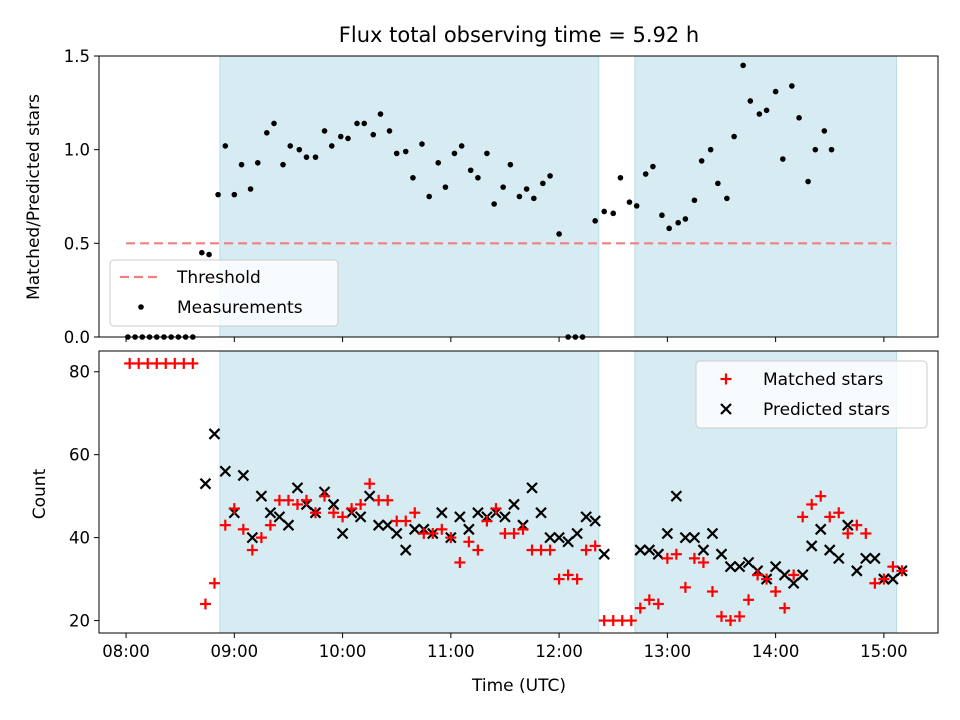 The width and height of the screenshot is (960, 720). I want to click on x-tick-label: 08:00, so click(126, 651).